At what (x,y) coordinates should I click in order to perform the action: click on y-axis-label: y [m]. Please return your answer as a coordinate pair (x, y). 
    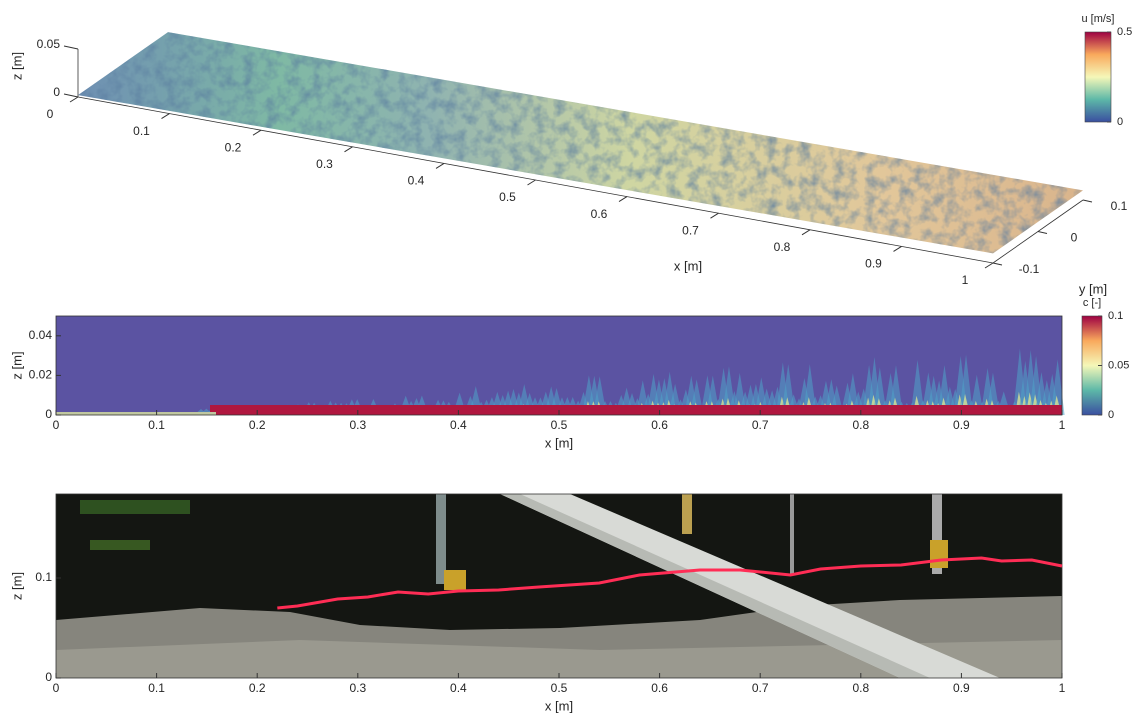
    Looking at the image, I should click on (1093, 288).